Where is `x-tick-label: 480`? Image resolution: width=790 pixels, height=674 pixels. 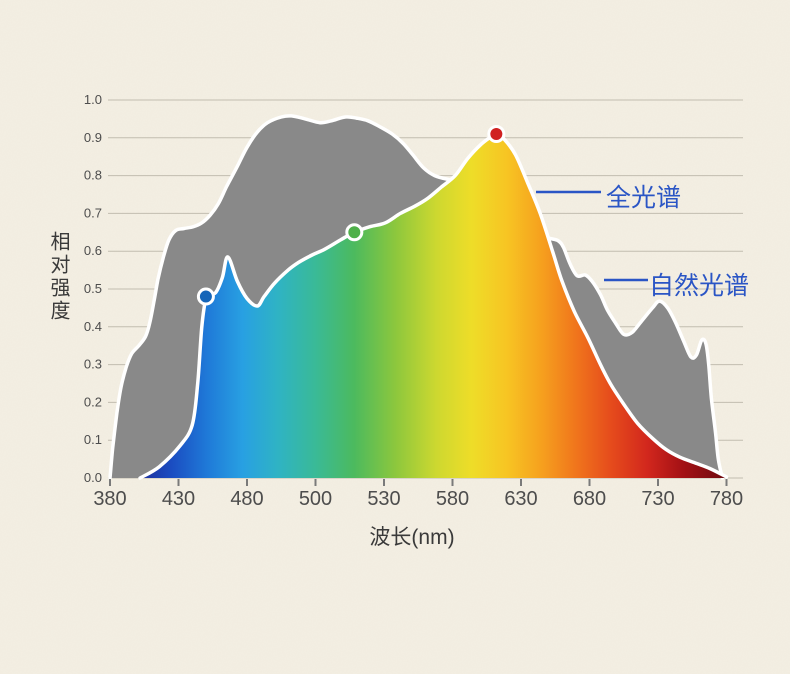
x-tick-label: 480 is located at coordinates (246, 499).